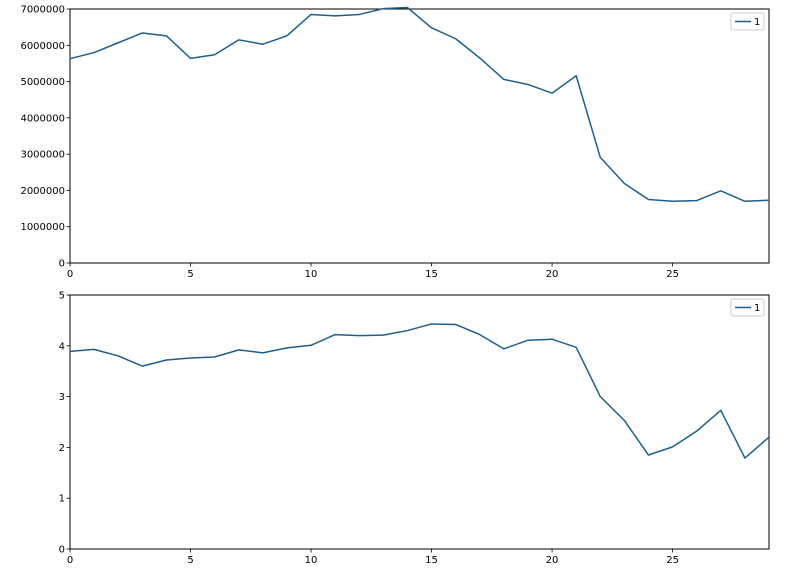 The width and height of the screenshot is (800, 571). What do you see at coordinates (42, 46) in the screenshot?
I see `y-tick-label: 6000000` at bounding box center [42, 46].